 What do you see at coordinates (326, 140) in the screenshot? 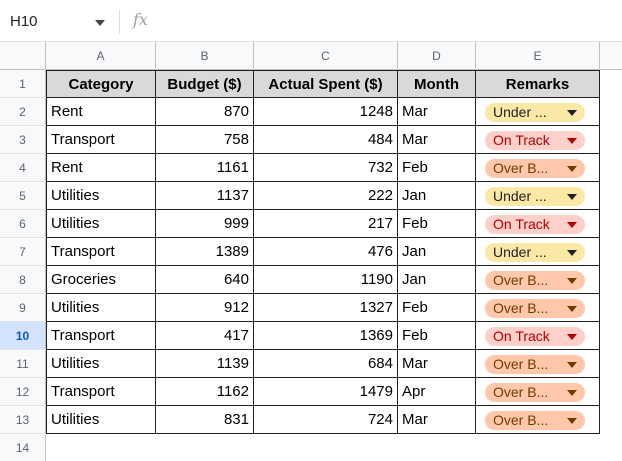
I see `cell-actual: 484` at bounding box center [326, 140].